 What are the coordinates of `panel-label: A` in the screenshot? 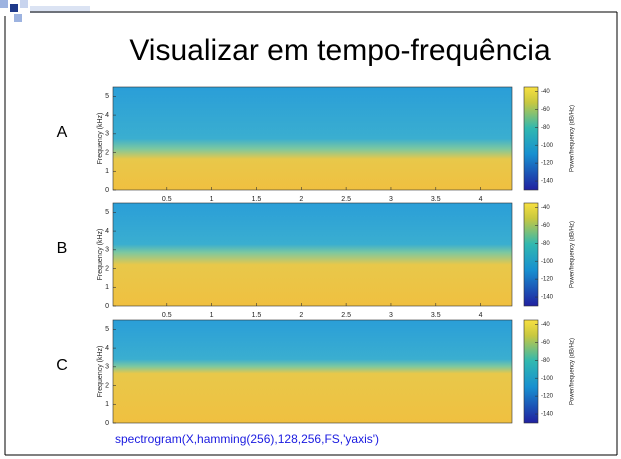 It's located at (62, 132).